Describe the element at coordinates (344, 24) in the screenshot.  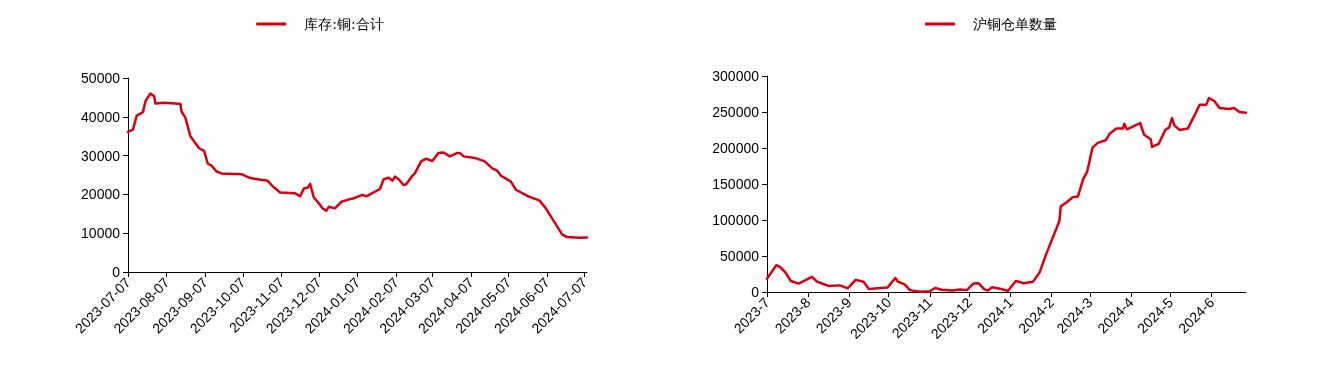
I see `legend-label: 库存:铜:合计` at that location.